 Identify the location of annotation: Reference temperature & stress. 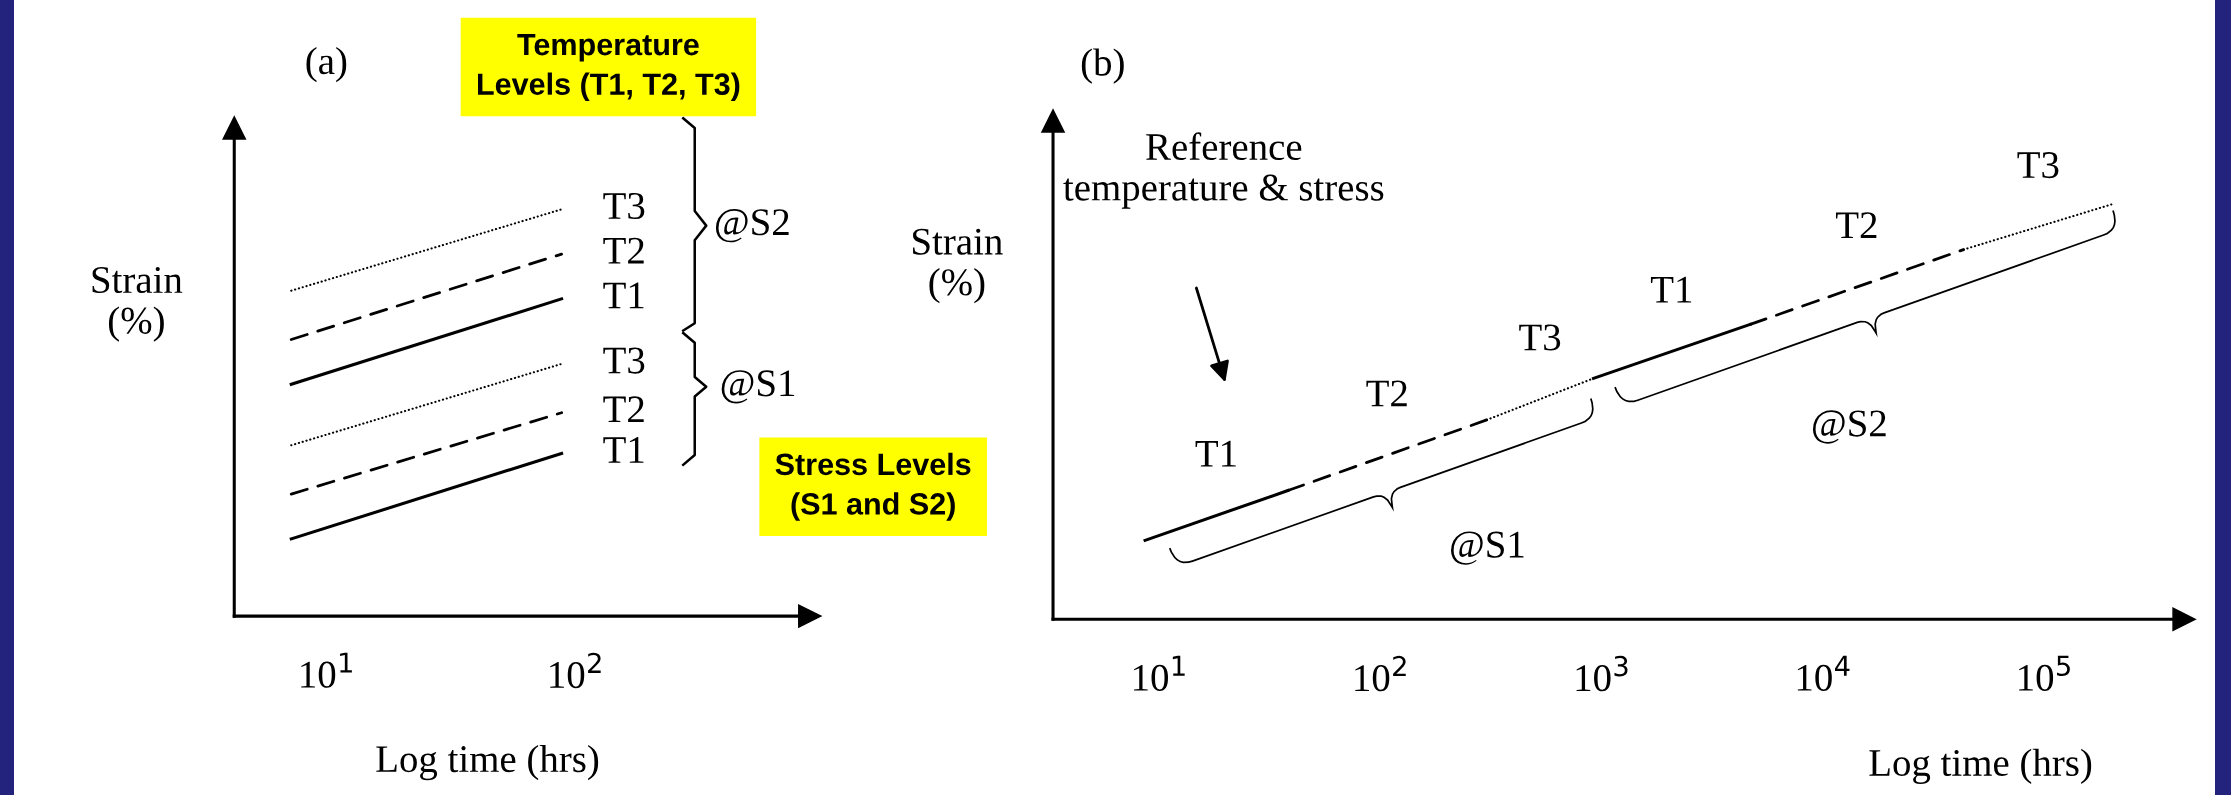
(1223, 170).